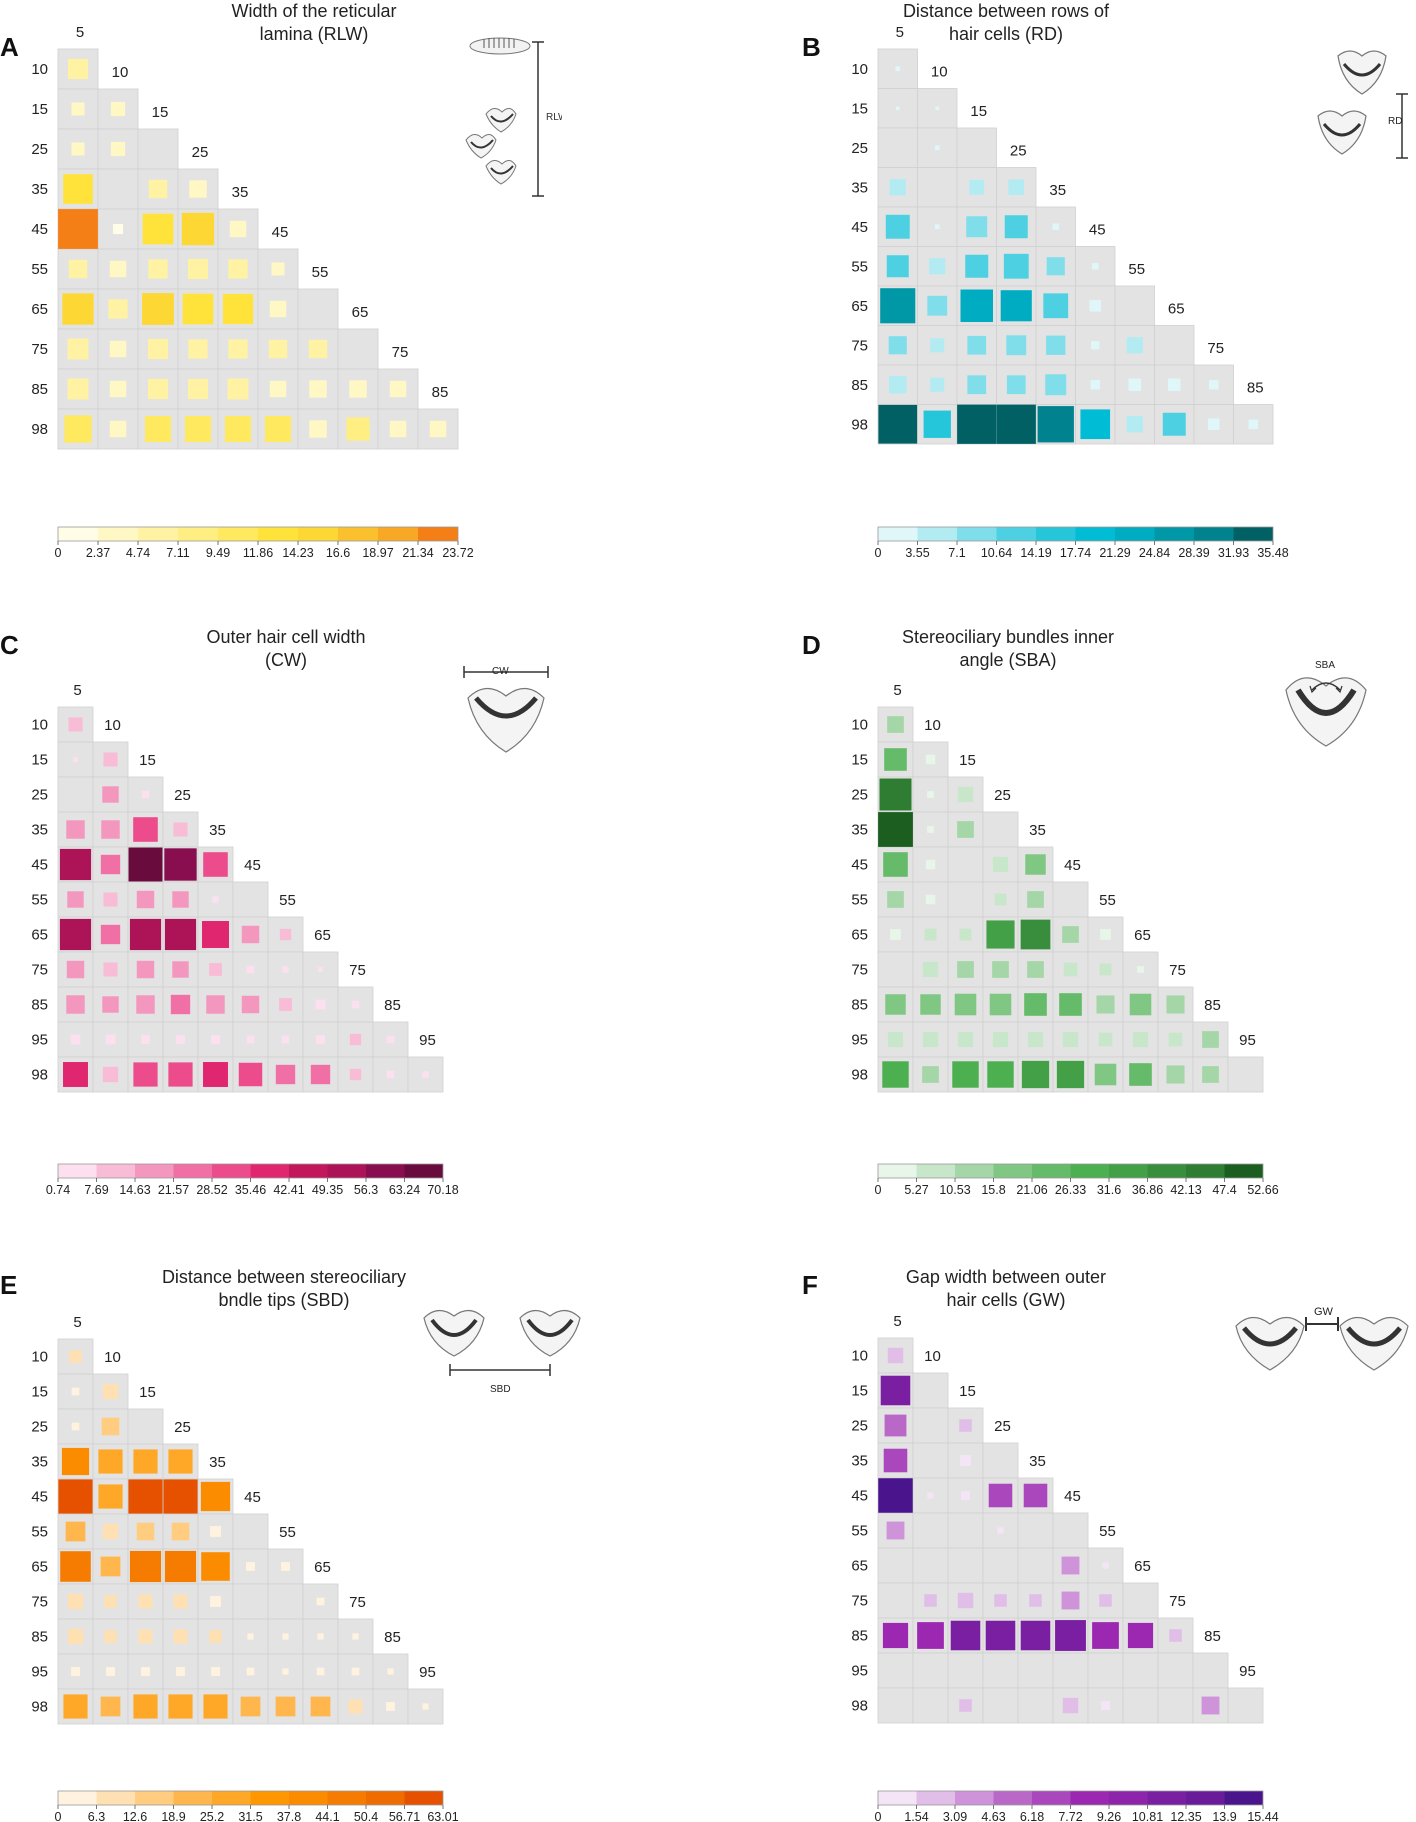 Image resolution: width=1416 pixels, height=1822 pixels. Describe the element at coordinates (39, 795) in the screenshot. I see `row-label: 25` at that location.